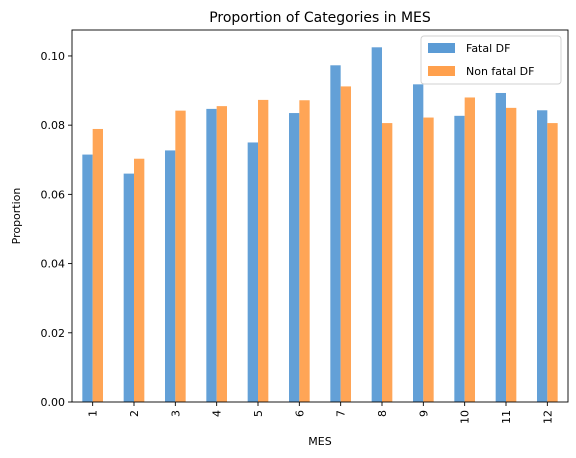 This screenshot has width=576, height=458. What do you see at coordinates (547, 417) in the screenshot?
I see `x-tick-label: 12` at bounding box center [547, 417].